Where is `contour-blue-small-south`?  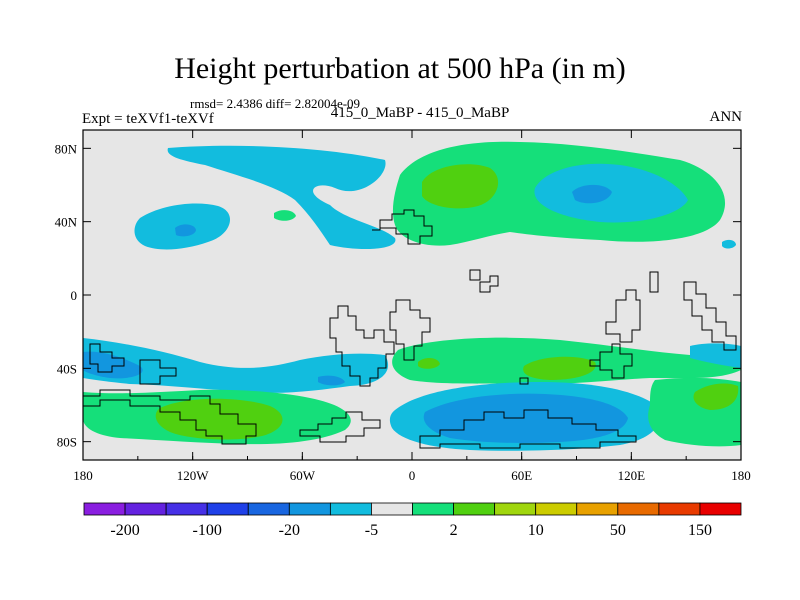 contour-blue-small-south is located at coordinates (331, 380).